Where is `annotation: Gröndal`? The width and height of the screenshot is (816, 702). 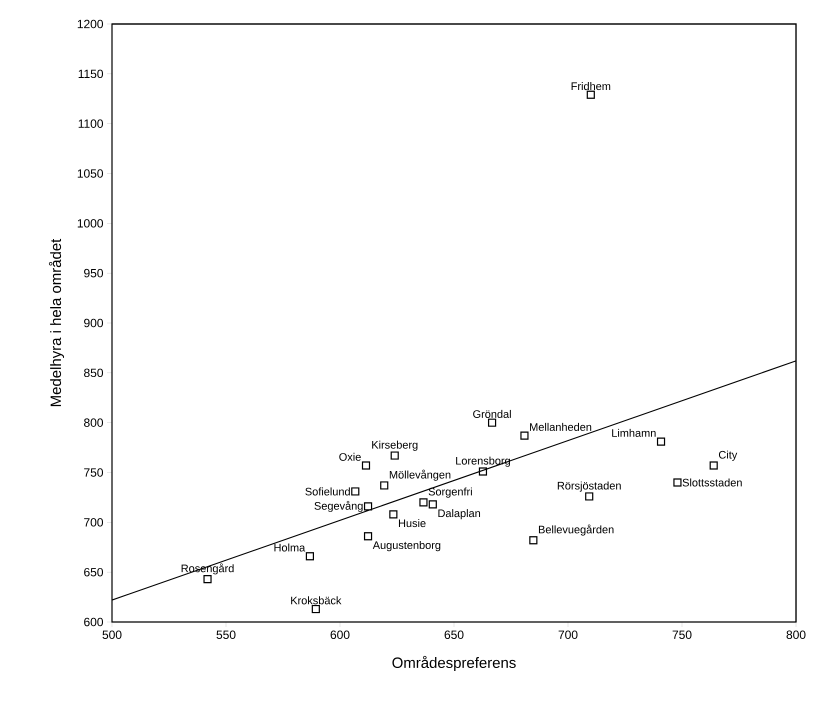
annotation: Gröndal is located at coordinates (492, 414).